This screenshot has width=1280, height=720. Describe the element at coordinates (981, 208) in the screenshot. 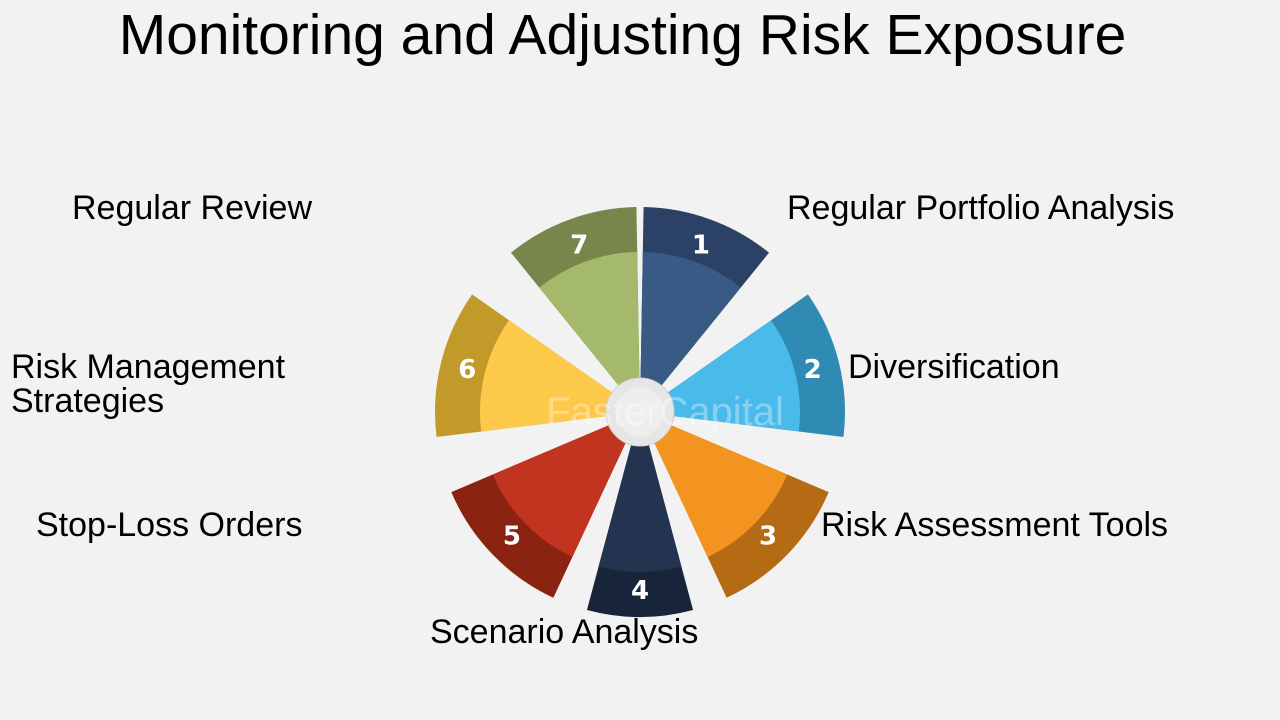

I see `label-regular-portfolio-analysis: Regular Portfolio Analysis` at that location.